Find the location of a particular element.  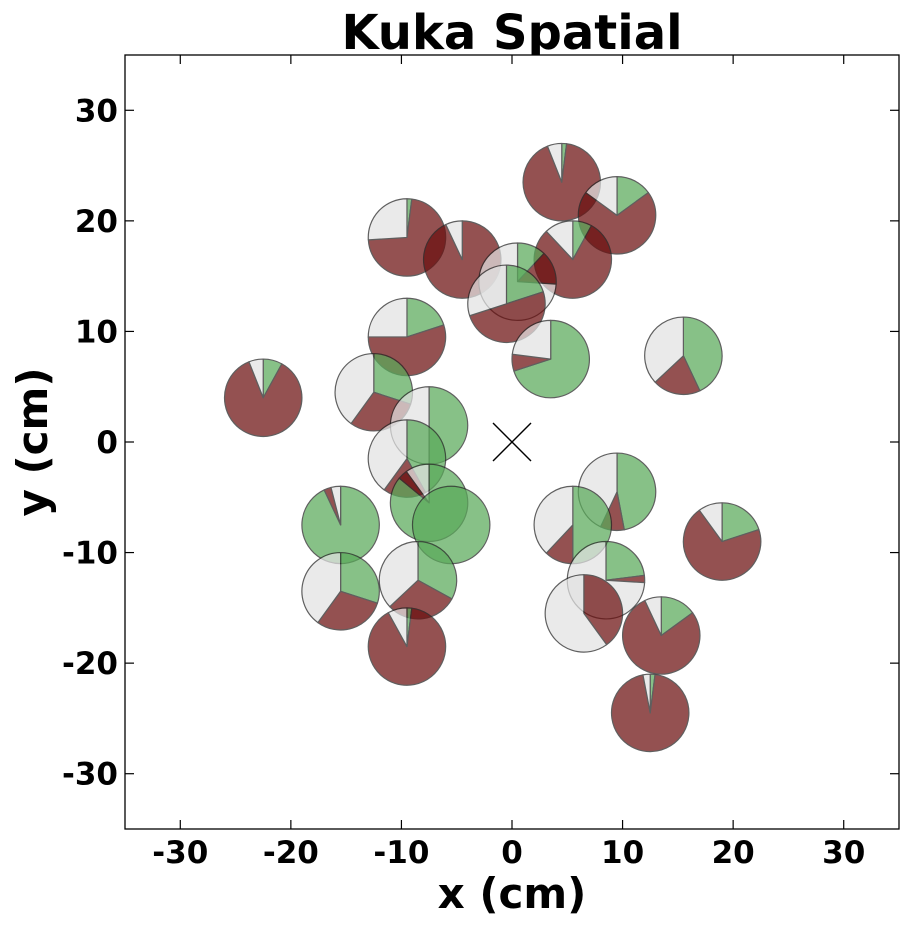

x-tick-label: -30 is located at coordinates (180, 853).